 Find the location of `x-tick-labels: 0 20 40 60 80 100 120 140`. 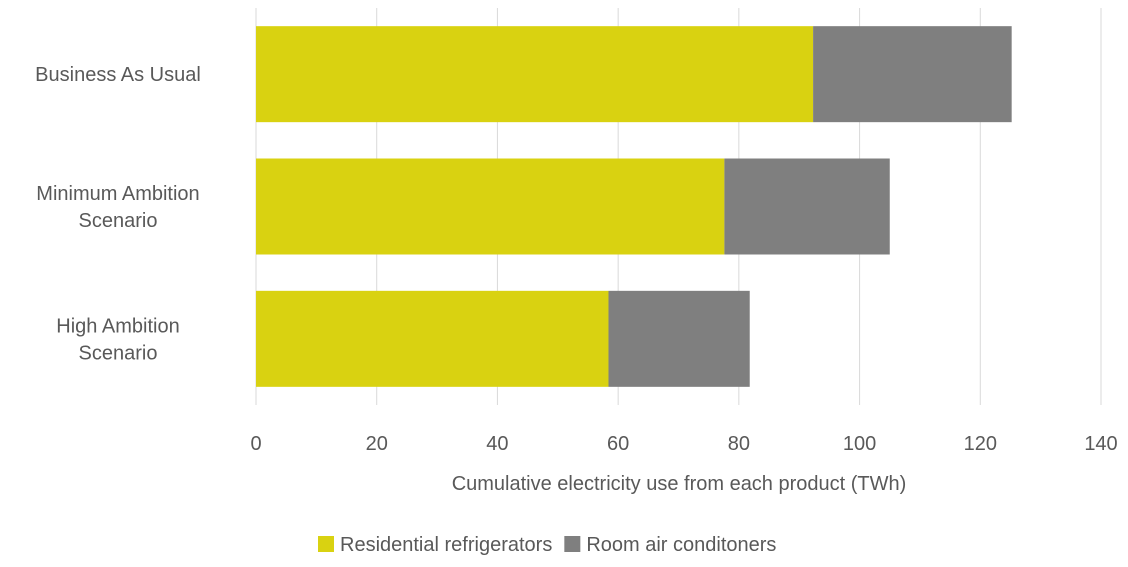

x-tick-labels: 0 20 40 60 80 100 120 140 is located at coordinates (683, 444).